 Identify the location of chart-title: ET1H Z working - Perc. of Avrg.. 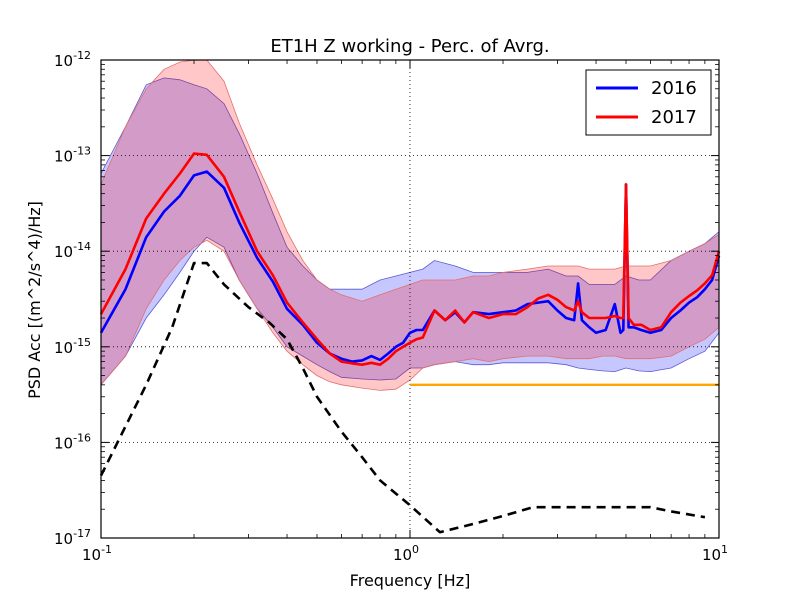
(409, 46).